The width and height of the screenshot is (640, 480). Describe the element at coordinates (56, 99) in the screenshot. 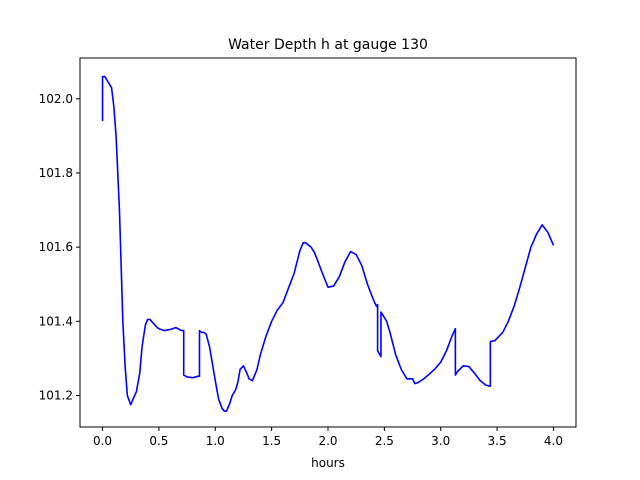

I see `y-tick-label: 102.0` at that location.